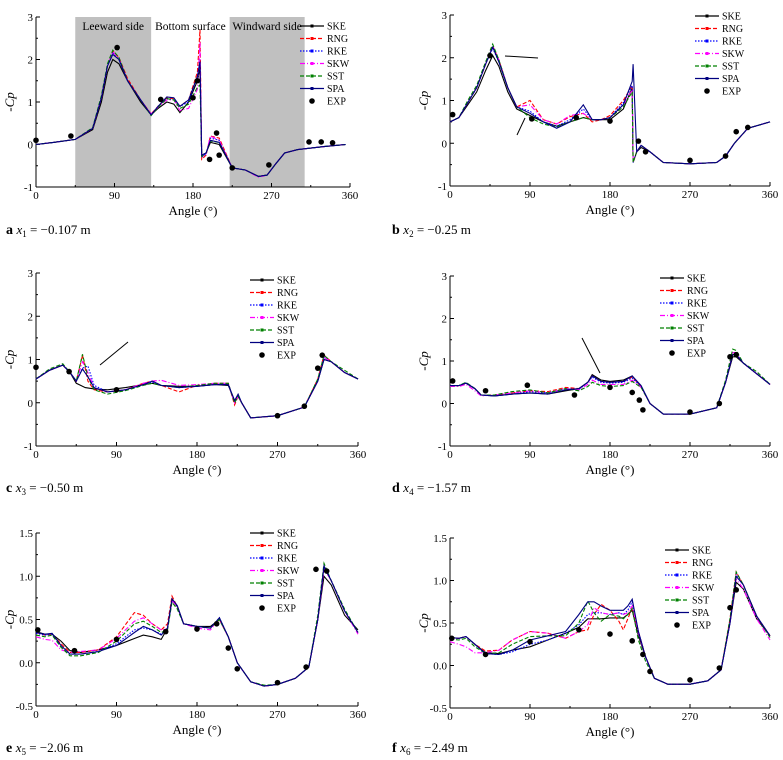 This screenshot has width=783, height=760. I want to click on legend-marker-exp, so click(677, 625).